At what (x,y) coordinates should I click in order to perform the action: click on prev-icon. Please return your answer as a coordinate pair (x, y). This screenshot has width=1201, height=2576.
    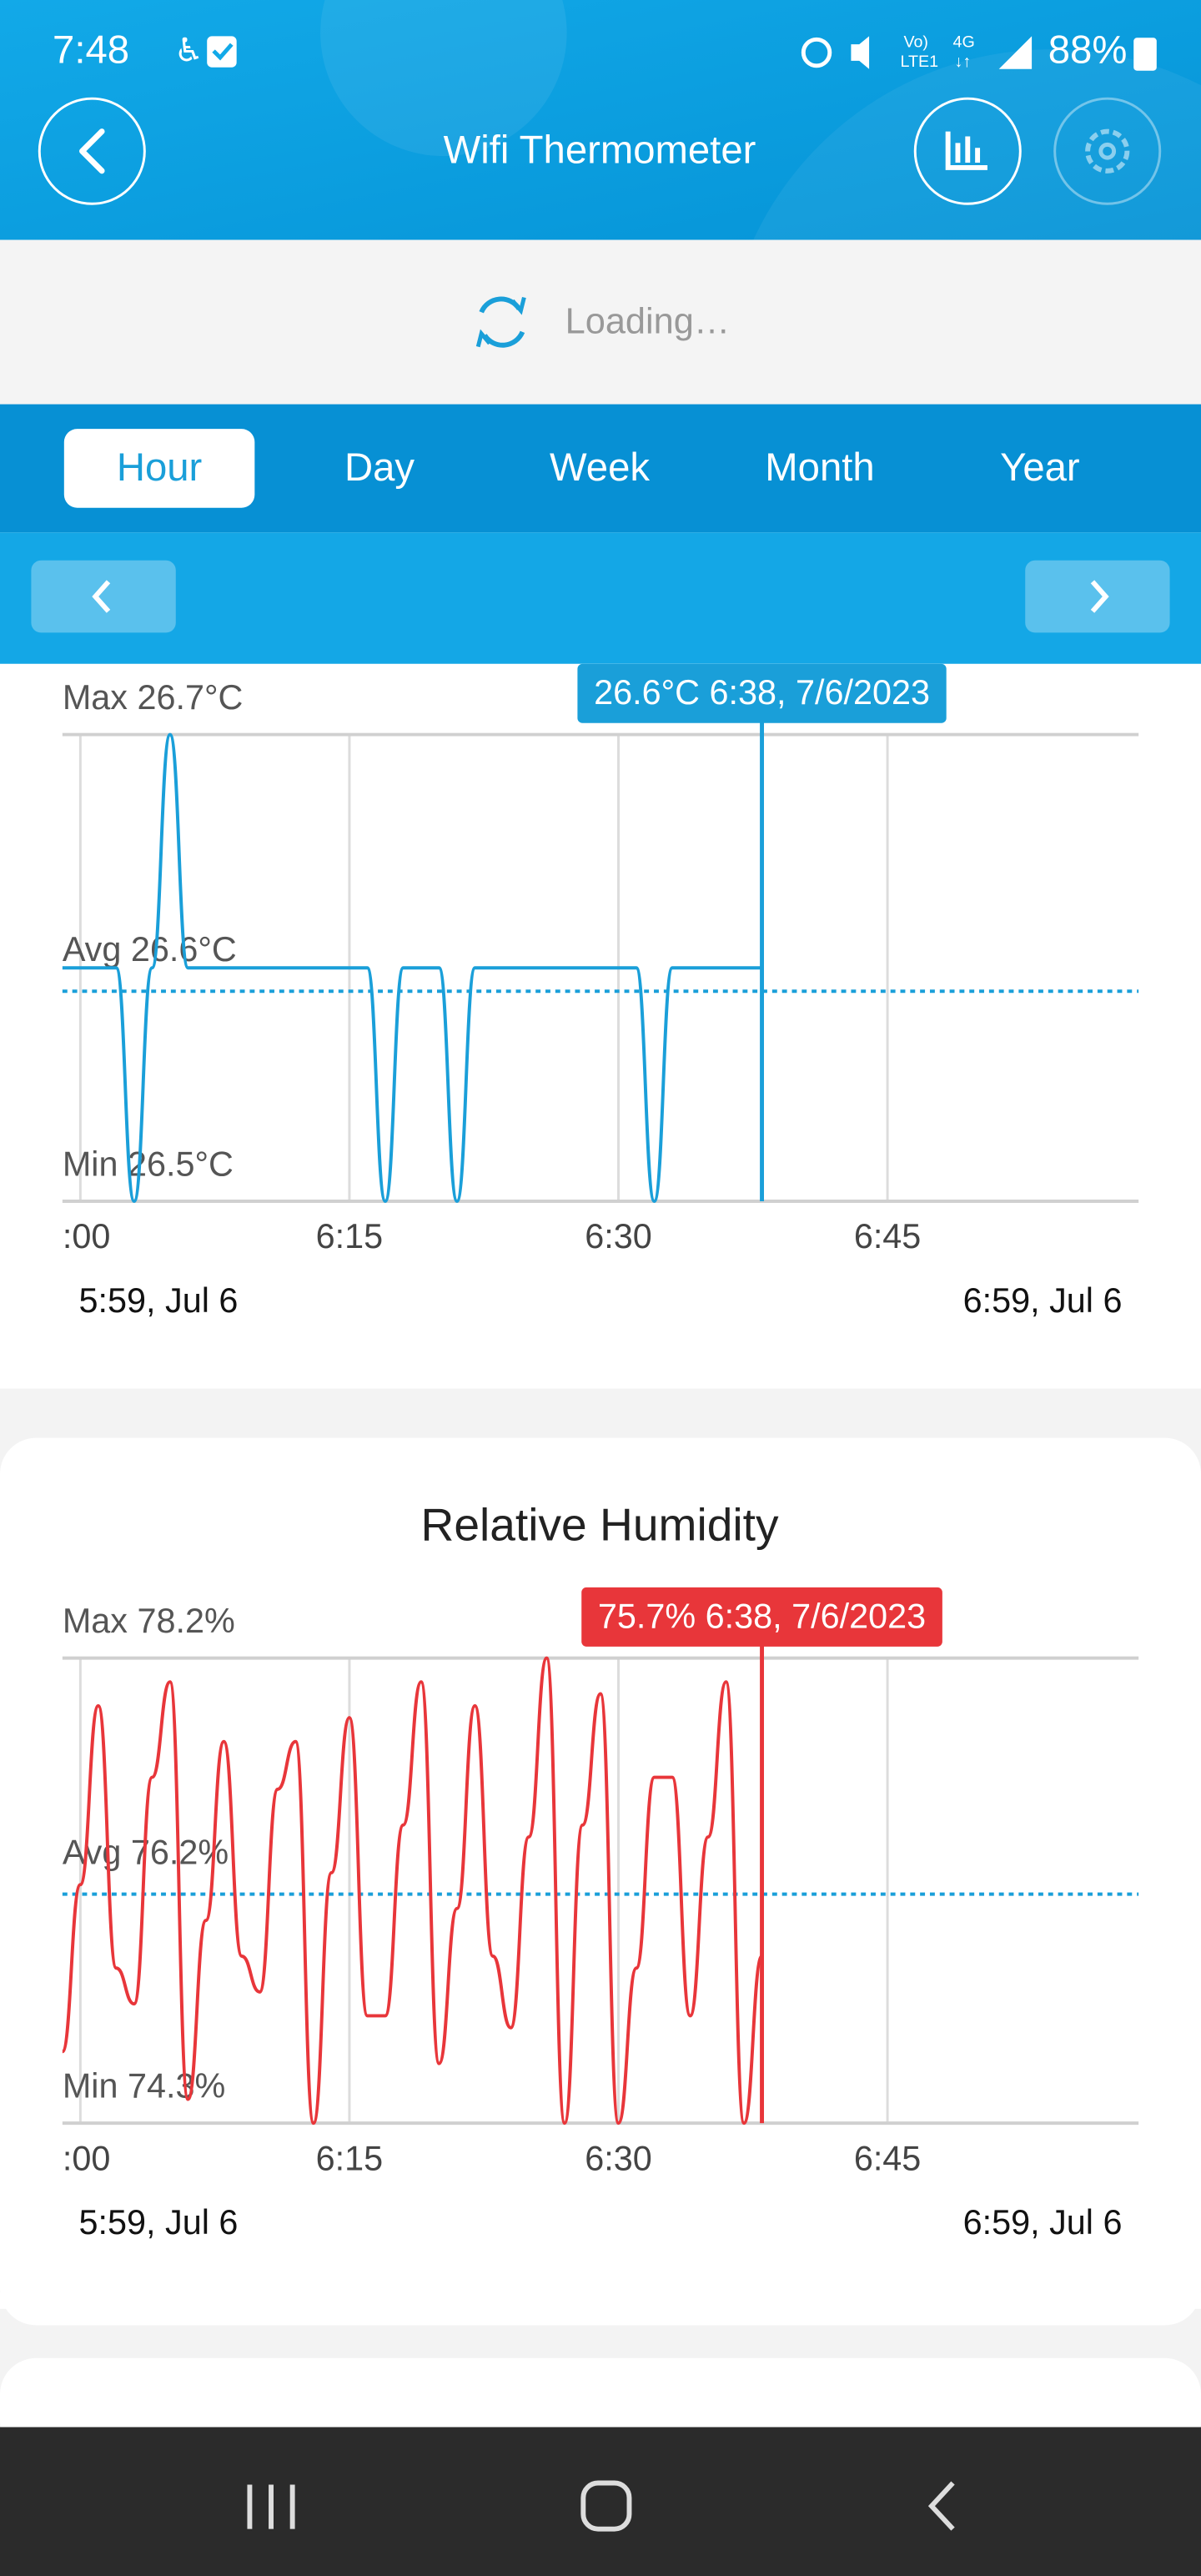
    Looking at the image, I should click on (102, 596).